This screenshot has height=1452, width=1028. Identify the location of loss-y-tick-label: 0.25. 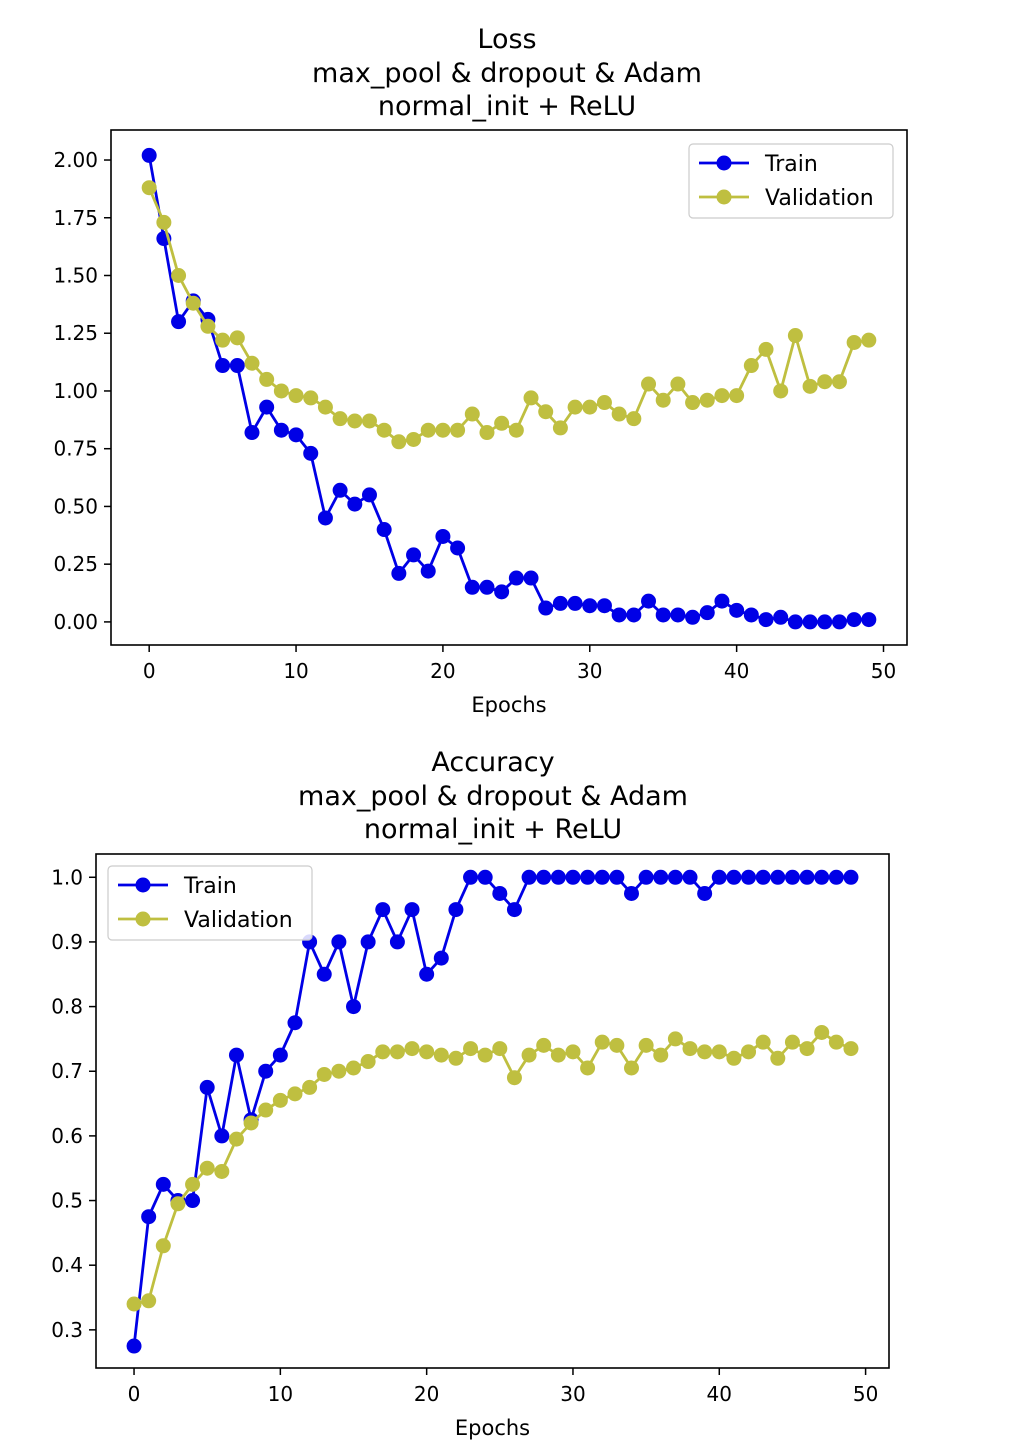
(75, 564).